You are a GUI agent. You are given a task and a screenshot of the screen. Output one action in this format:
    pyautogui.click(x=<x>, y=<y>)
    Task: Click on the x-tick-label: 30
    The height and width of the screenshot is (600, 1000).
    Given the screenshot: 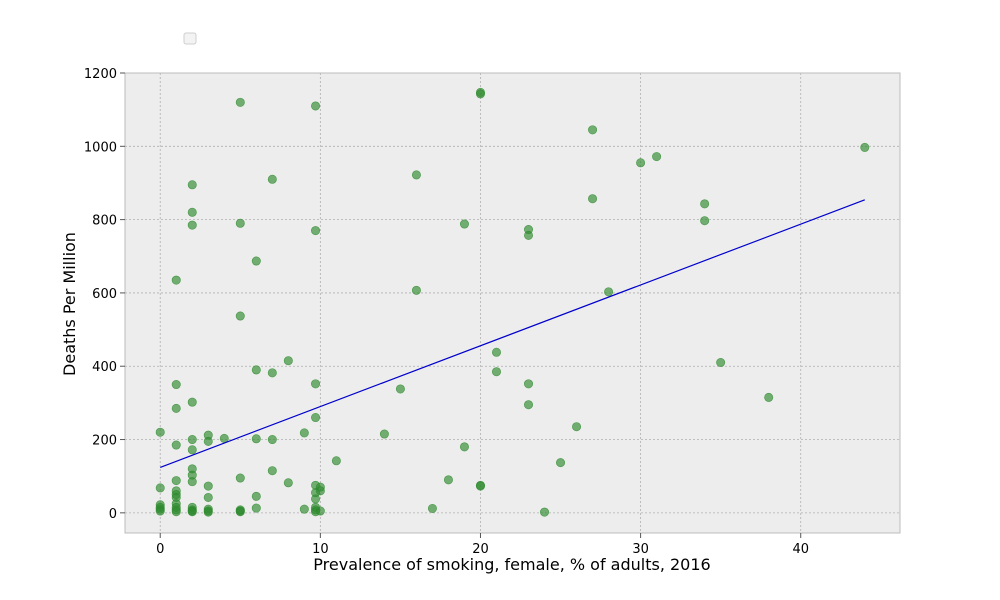 What is the action you would take?
    pyautogui.click(x=640, y=549)
    